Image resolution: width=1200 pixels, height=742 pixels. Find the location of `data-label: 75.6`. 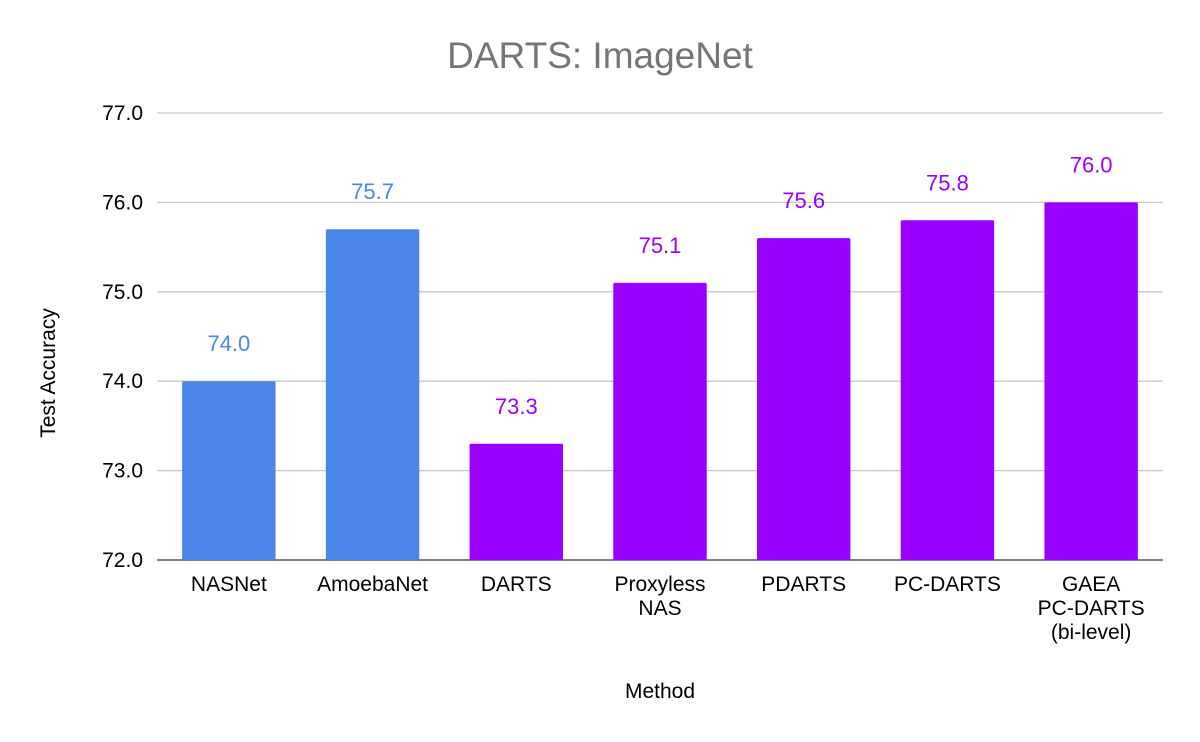

data-label: 75.6 is located at coordinates (803, 200).